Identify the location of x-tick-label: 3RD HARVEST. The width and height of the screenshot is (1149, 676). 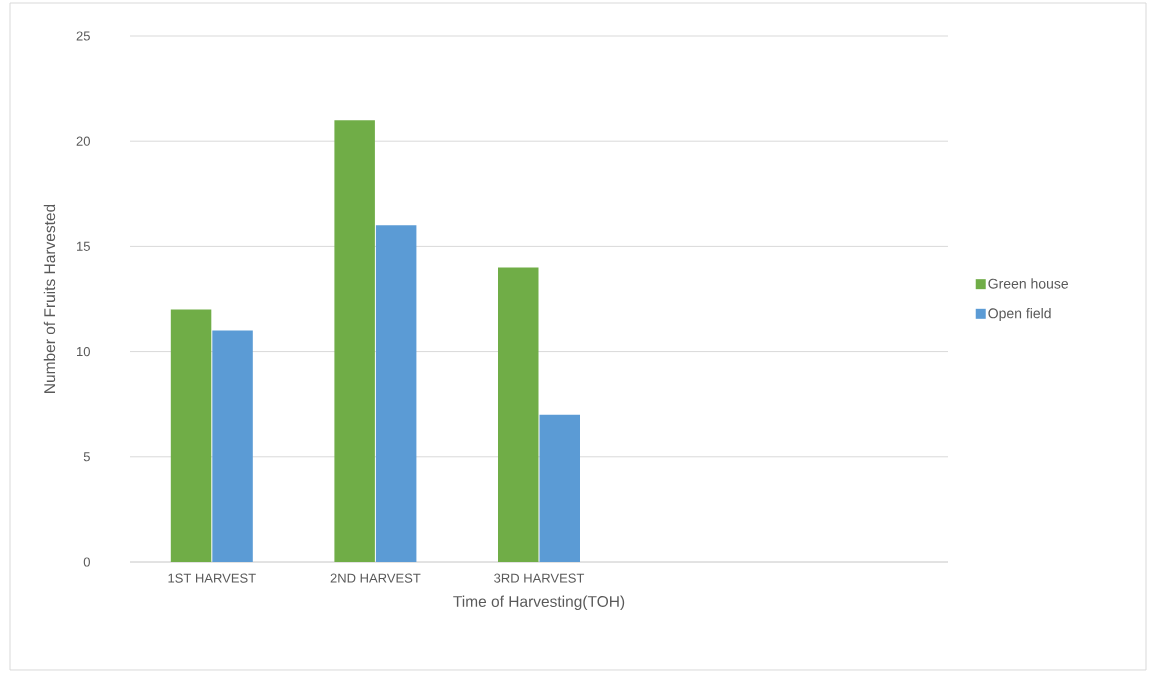
(539, 578).